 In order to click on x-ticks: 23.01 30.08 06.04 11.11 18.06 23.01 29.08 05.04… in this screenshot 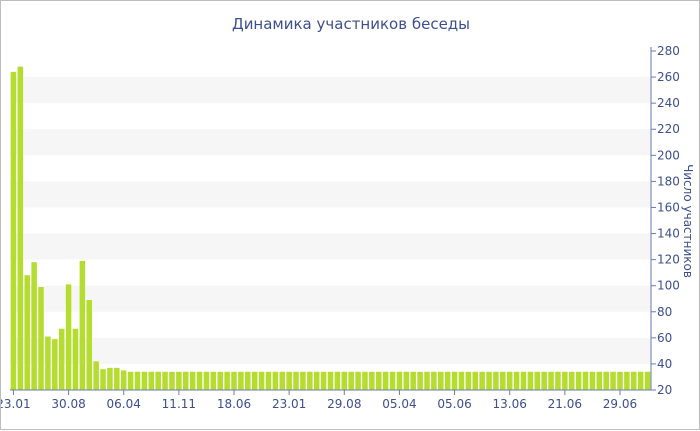, I will do `click(319, 400)`.